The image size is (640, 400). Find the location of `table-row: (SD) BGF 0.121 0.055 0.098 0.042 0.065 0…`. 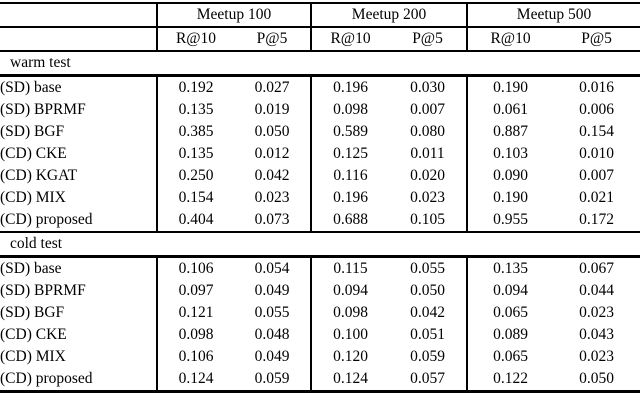

table-row: (SD) BGF 0.121 0.055 0.098 0.042 0.065 0… is located at coordinates (320, 313).